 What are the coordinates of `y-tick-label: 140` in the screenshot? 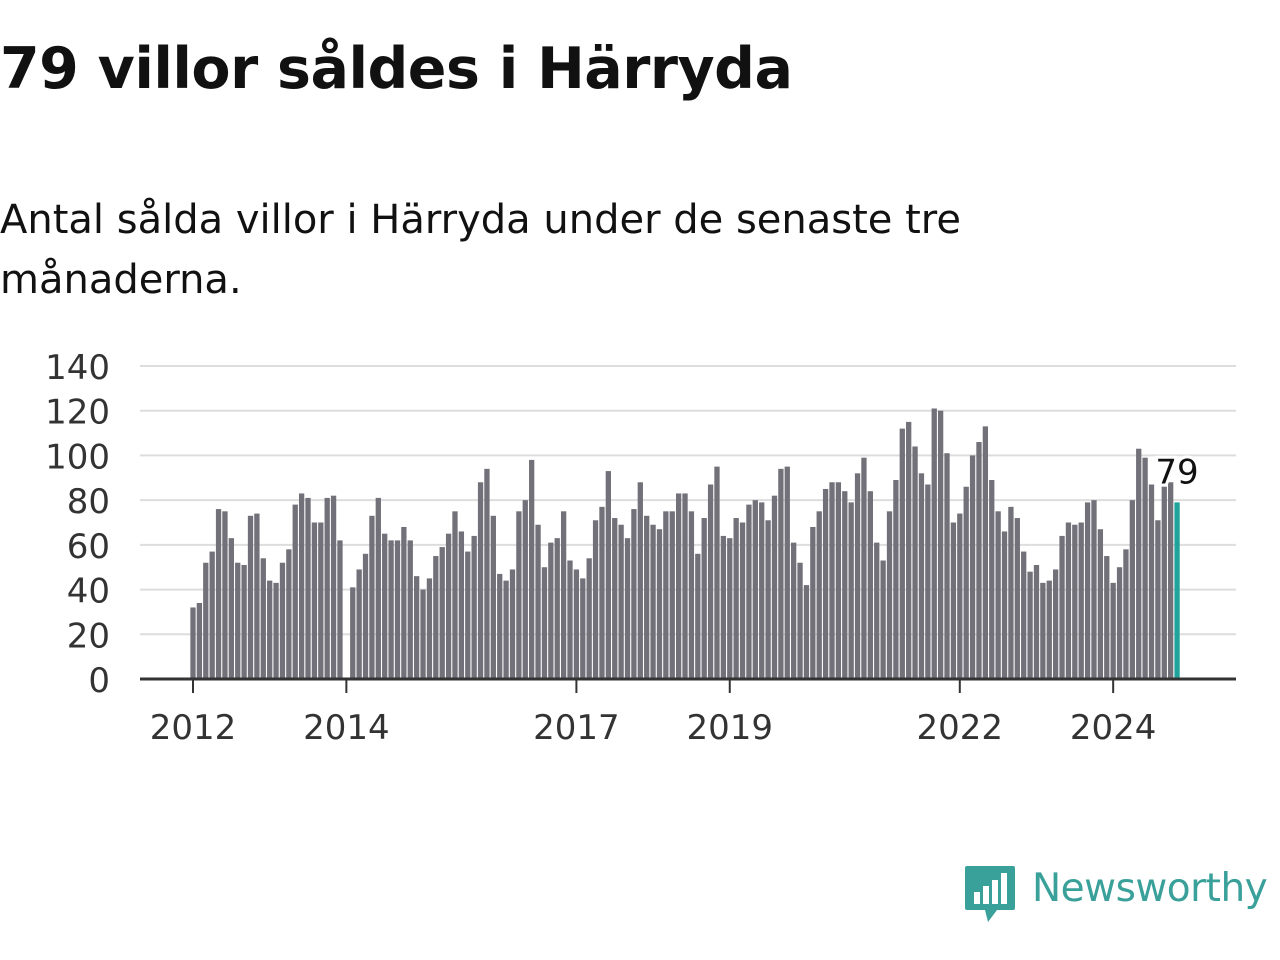 It's located at (77, 368).